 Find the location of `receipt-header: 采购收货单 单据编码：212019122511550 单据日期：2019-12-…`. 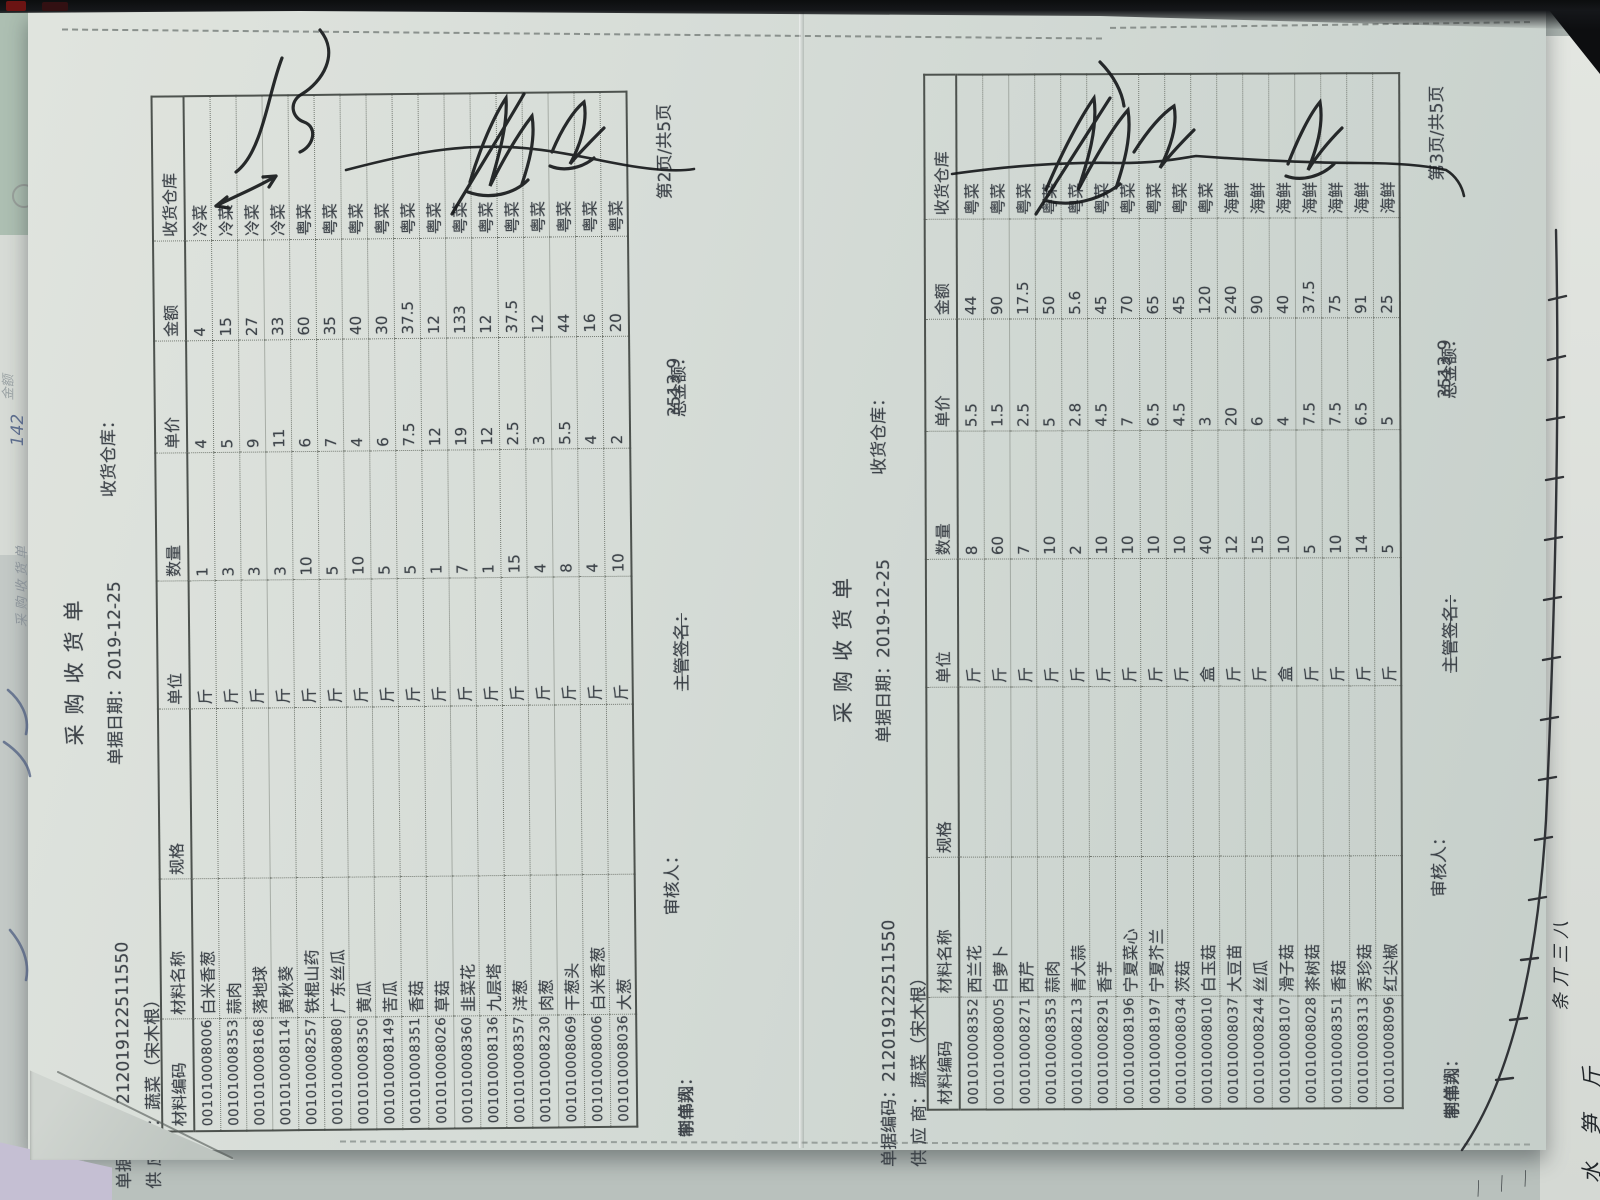

receipt-header: 采购收货单 单据编码：212019122511550 单据日期：2019-12-… is located at coordinates (108, 616).